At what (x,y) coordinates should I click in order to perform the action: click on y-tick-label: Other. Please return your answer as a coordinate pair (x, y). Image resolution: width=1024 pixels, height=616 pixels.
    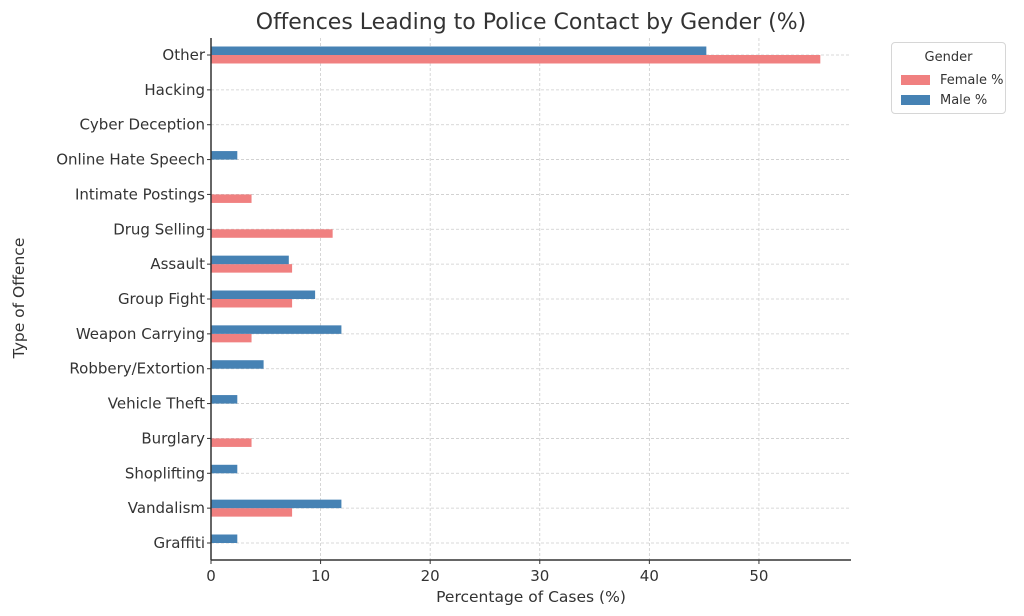
    Looking at the image, I should click on (183, 55).